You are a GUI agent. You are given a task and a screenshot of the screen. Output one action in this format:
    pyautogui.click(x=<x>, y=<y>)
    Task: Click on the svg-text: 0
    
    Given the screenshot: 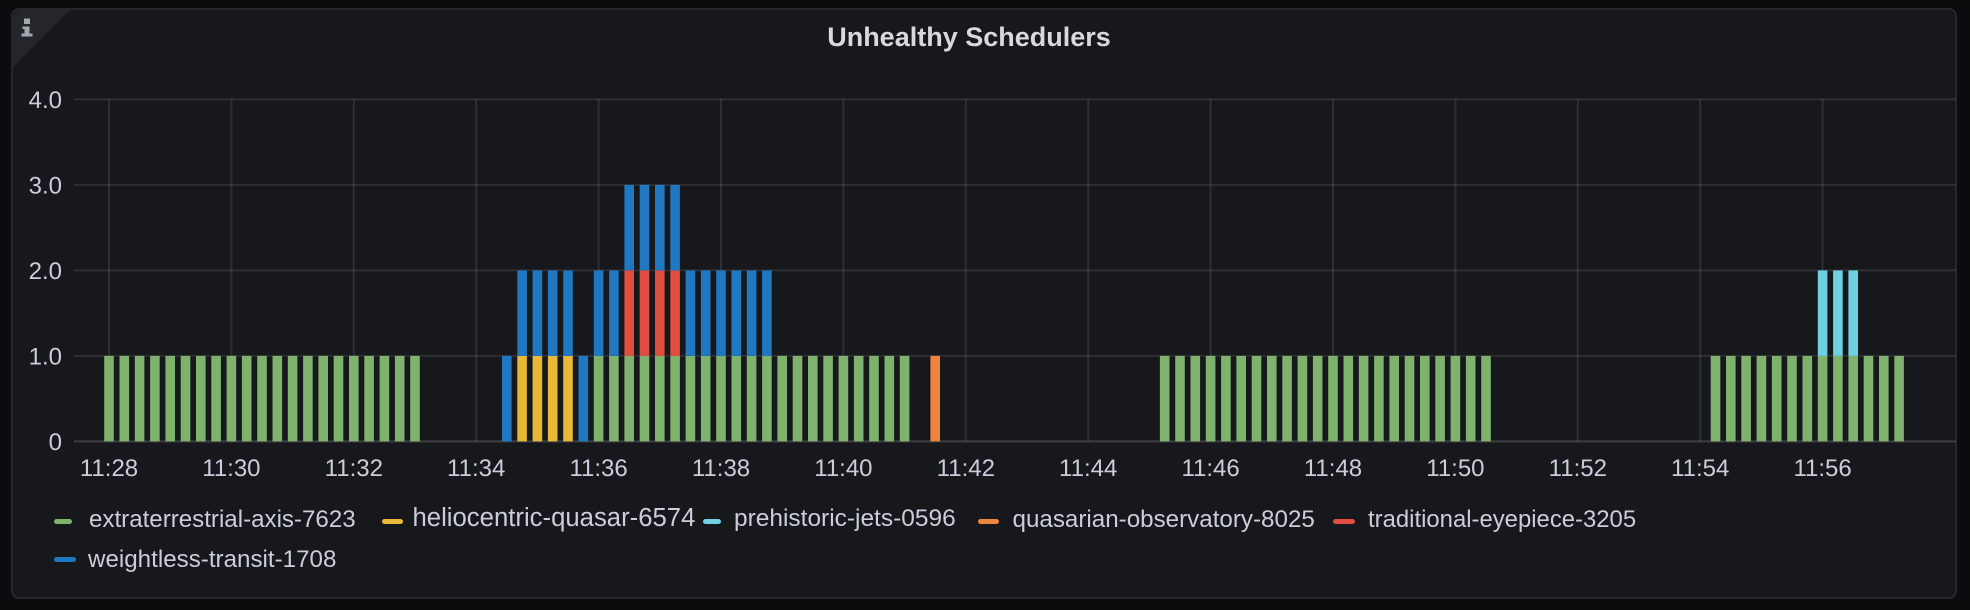 What is the action you would take?
    pyautogui.click(x=55, y=442)
    